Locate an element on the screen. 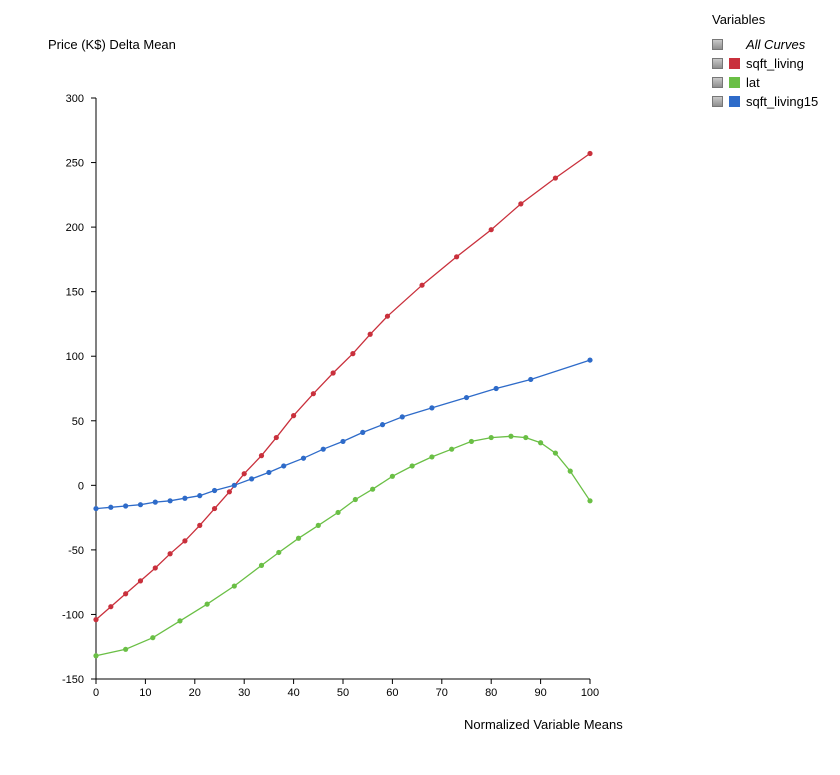  y-tick-label: -150 is located at coordinates (73, 680).